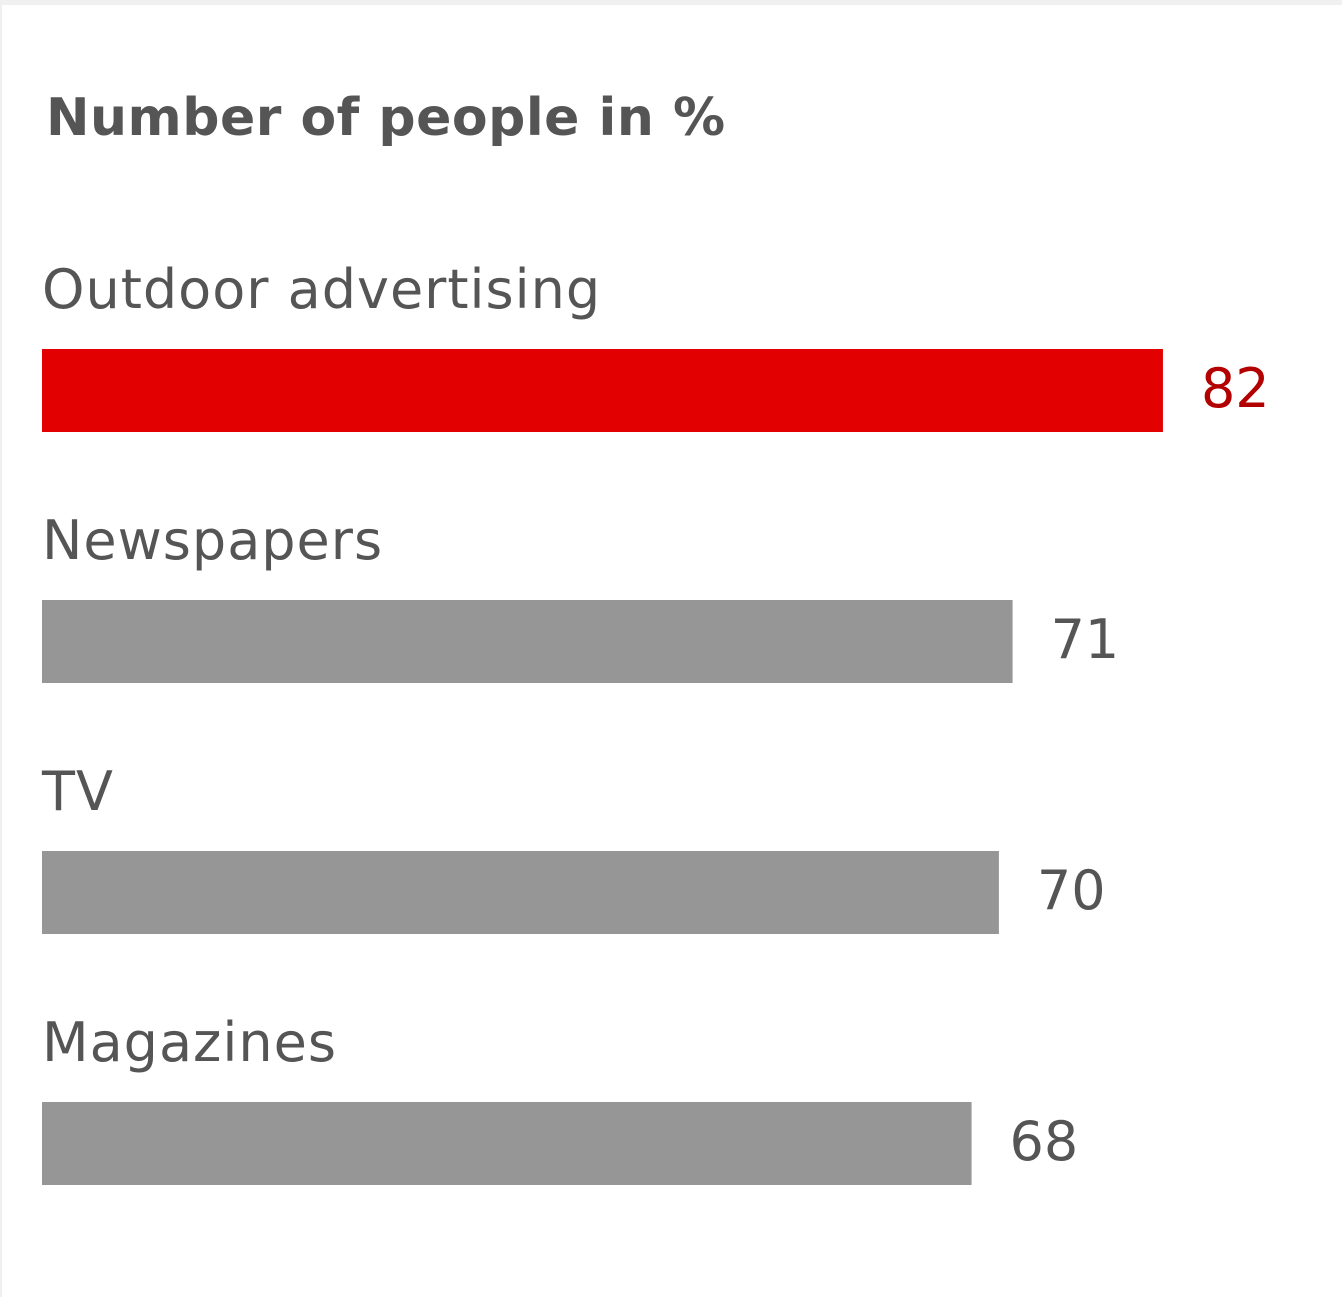  What do you see at coordinates (1085, 639) in the screenshot?
I see `value-label: 71` at bounding box center [1085, 639].